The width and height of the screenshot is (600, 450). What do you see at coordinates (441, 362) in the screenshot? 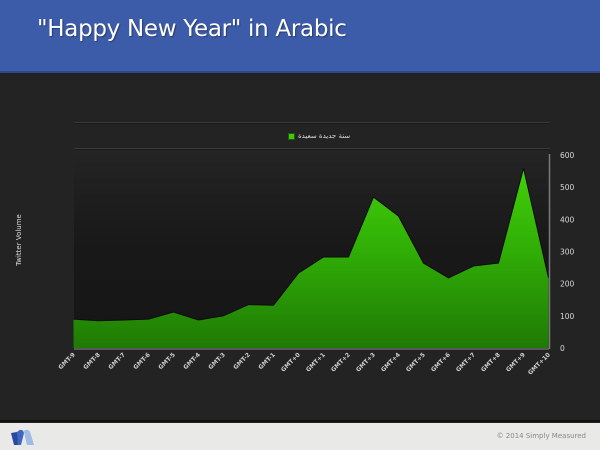
I see `x-tick-label: GMT+6` at bounding box center [441, 362].